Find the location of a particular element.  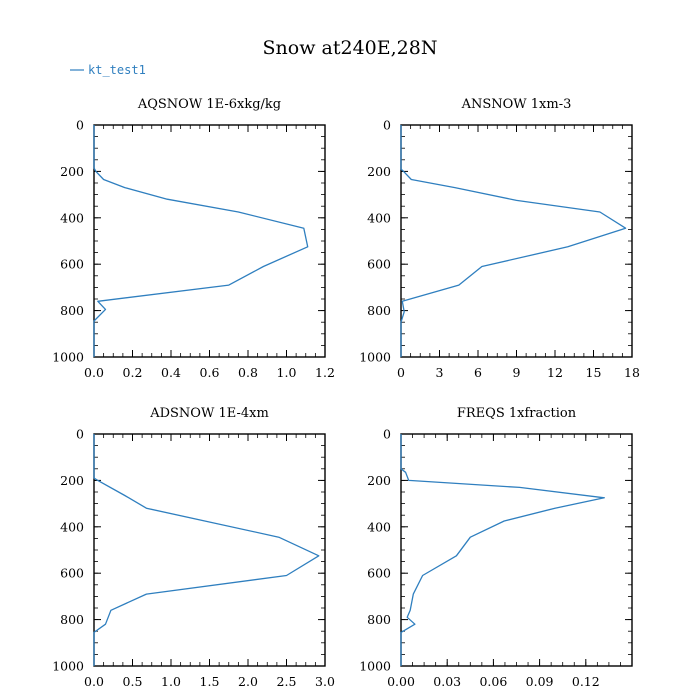

x-tick-label: 3 is located at coordinates (440, 372).